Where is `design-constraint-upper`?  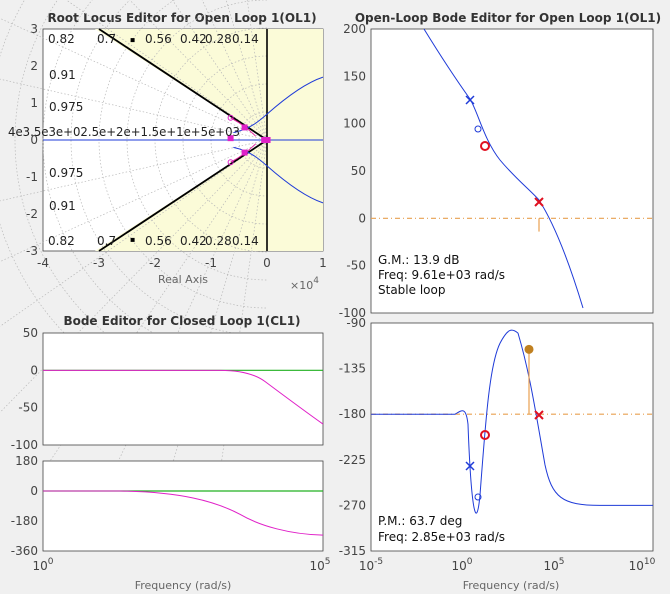
design-constraint-upper is located at coordinates (183, 84).